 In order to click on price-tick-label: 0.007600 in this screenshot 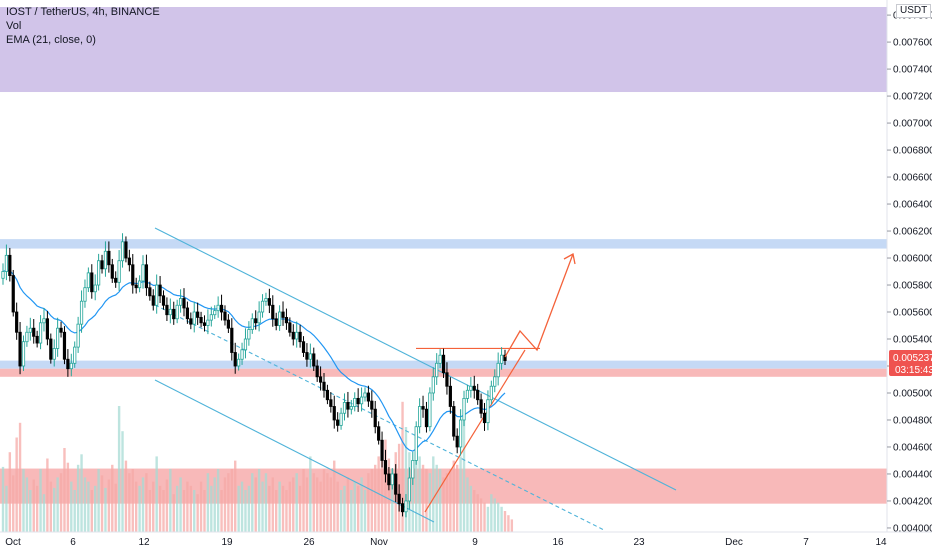, I will do `click(912, 43)`.